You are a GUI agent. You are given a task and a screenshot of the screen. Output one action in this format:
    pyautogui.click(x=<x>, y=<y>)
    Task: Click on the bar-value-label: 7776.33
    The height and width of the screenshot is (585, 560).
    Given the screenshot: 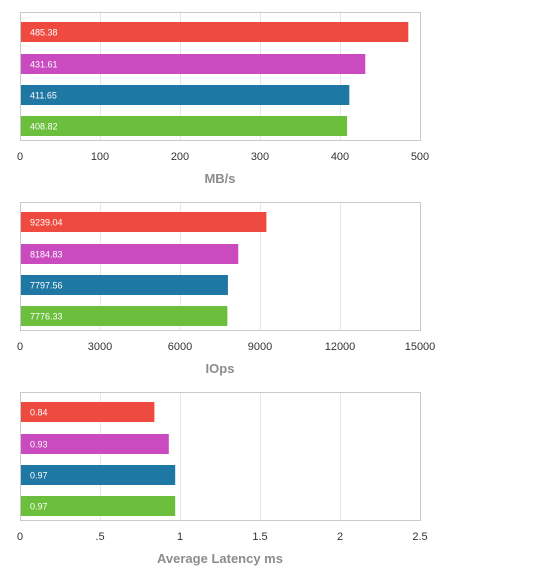 What is the action you would take?
    pyautogui.click(x=46, y=317)
    